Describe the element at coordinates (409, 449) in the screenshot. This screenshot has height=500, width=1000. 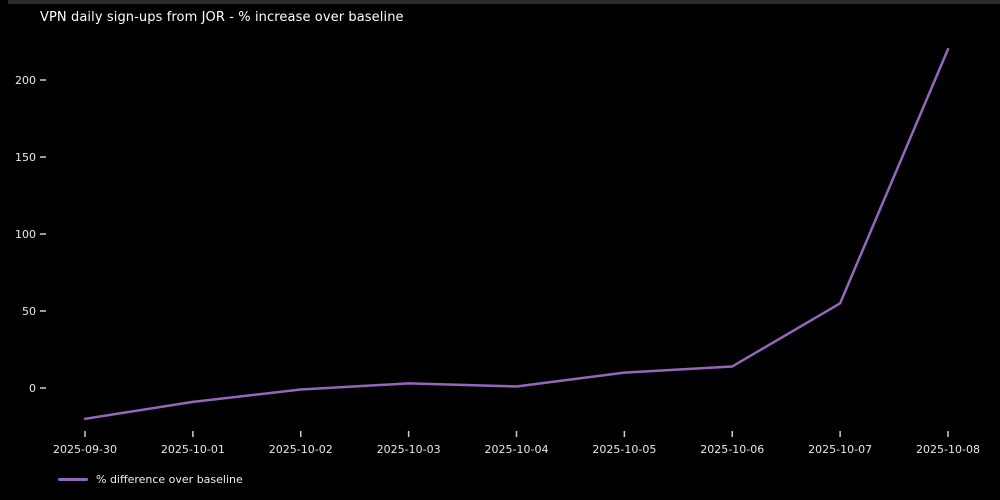
I see `x-tick-label: 2025-10-03` at that location.